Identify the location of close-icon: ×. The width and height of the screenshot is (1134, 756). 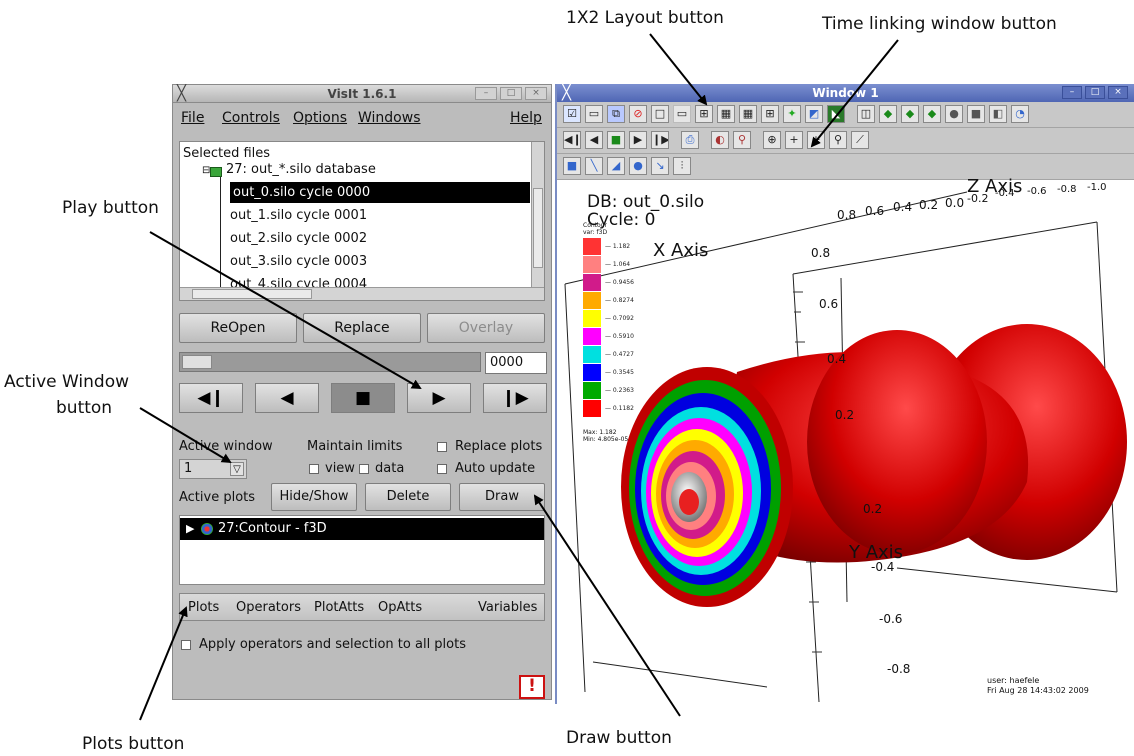
(536, 93).